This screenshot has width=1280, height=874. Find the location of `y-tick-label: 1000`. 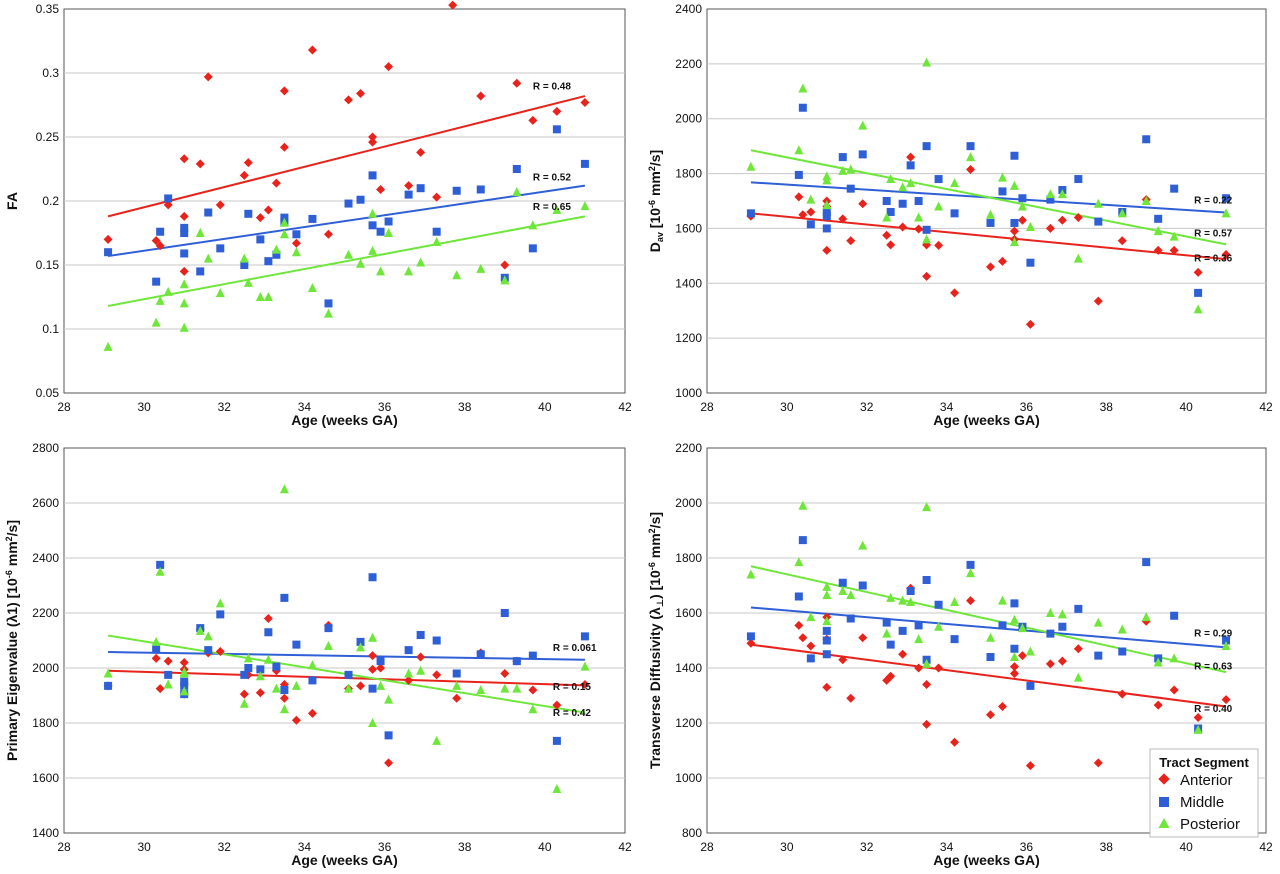

y-tick-label: 1000 is located at coordinates (688, 778).